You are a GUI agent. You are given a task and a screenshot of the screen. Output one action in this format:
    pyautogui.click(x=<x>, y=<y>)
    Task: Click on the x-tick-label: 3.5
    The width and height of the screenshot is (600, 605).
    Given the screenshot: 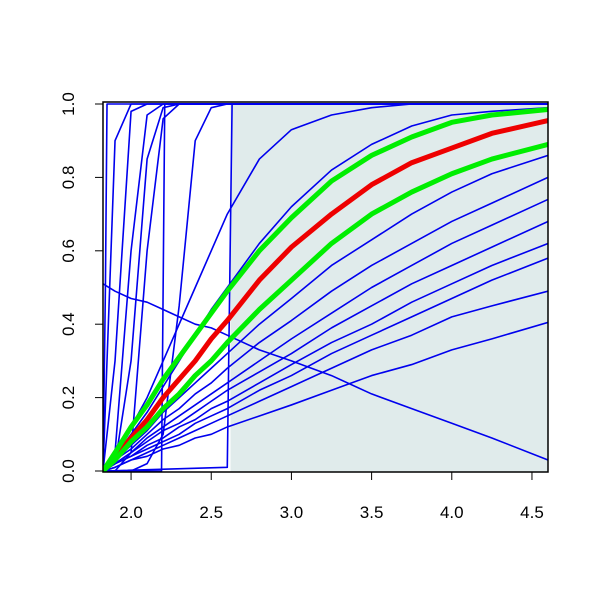 What is the action you would take?
    pyautogui.click(x=372, y=512)
    